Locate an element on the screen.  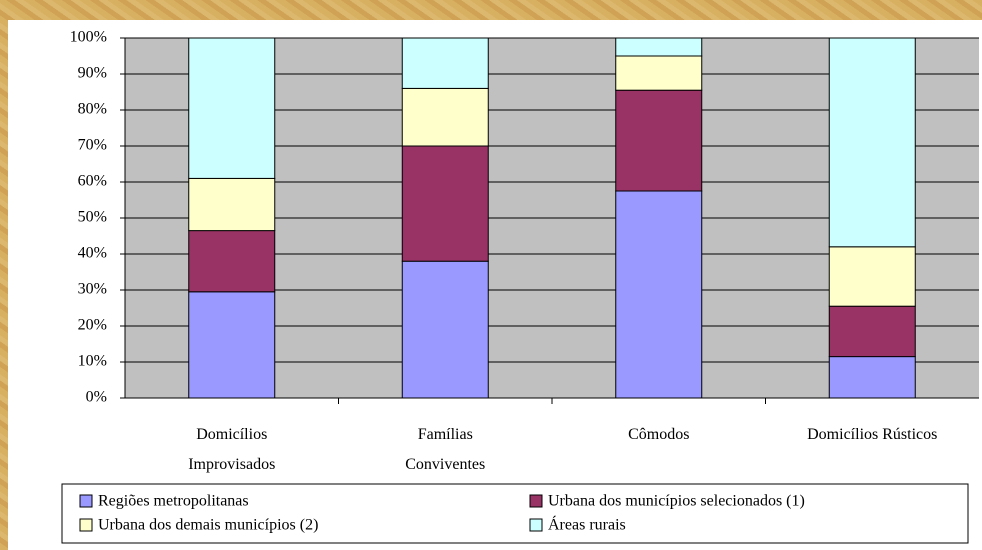
x-tick-label: Cômodos is located at coordinates (659, 434).